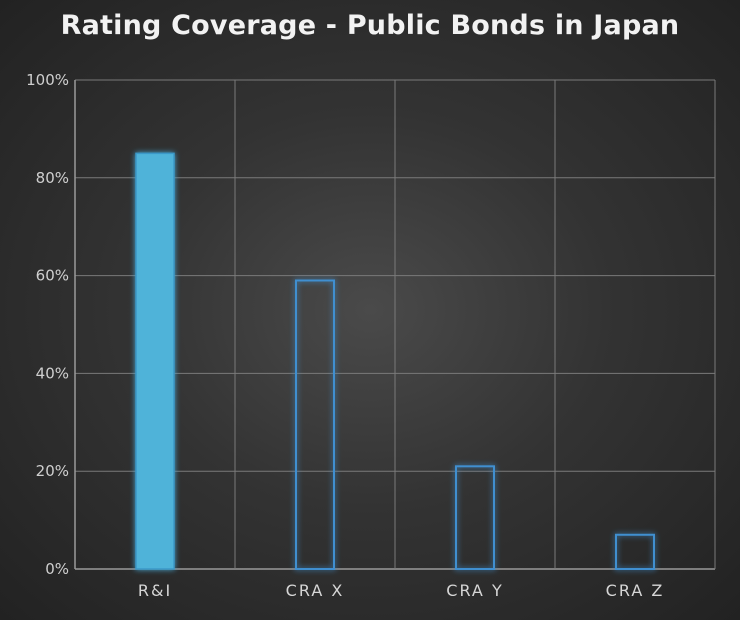  Describe the element at coordinates (52, 471) in the screenshot. I see `y-tick-label-1: 20%` at that location.